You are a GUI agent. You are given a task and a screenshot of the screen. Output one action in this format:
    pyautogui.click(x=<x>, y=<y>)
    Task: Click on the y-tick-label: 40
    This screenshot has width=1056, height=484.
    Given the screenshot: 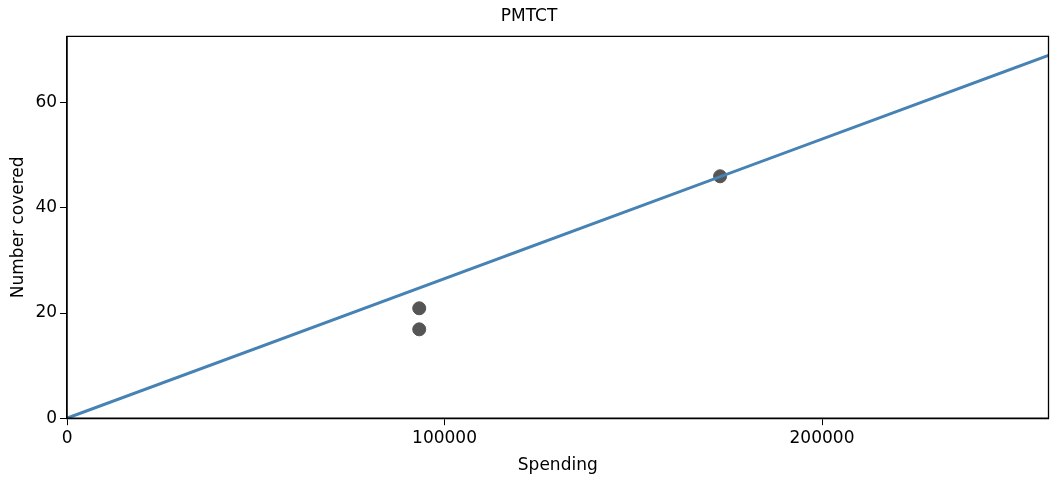 What is the action you would take?
    pyautogui.click(x=46, y=206)
    